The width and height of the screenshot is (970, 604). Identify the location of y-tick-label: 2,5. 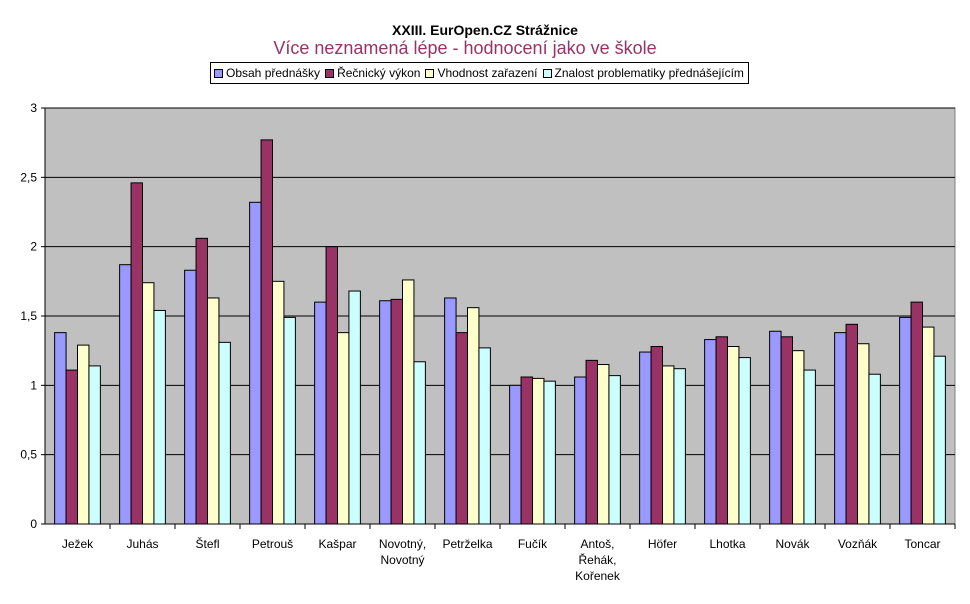
(28, 177).